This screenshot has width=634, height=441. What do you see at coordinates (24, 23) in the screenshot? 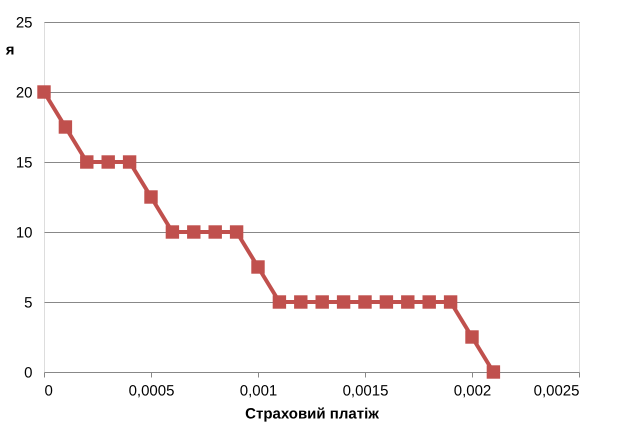
I see `y-tick-label: 25` at bounding box center [24, 23].